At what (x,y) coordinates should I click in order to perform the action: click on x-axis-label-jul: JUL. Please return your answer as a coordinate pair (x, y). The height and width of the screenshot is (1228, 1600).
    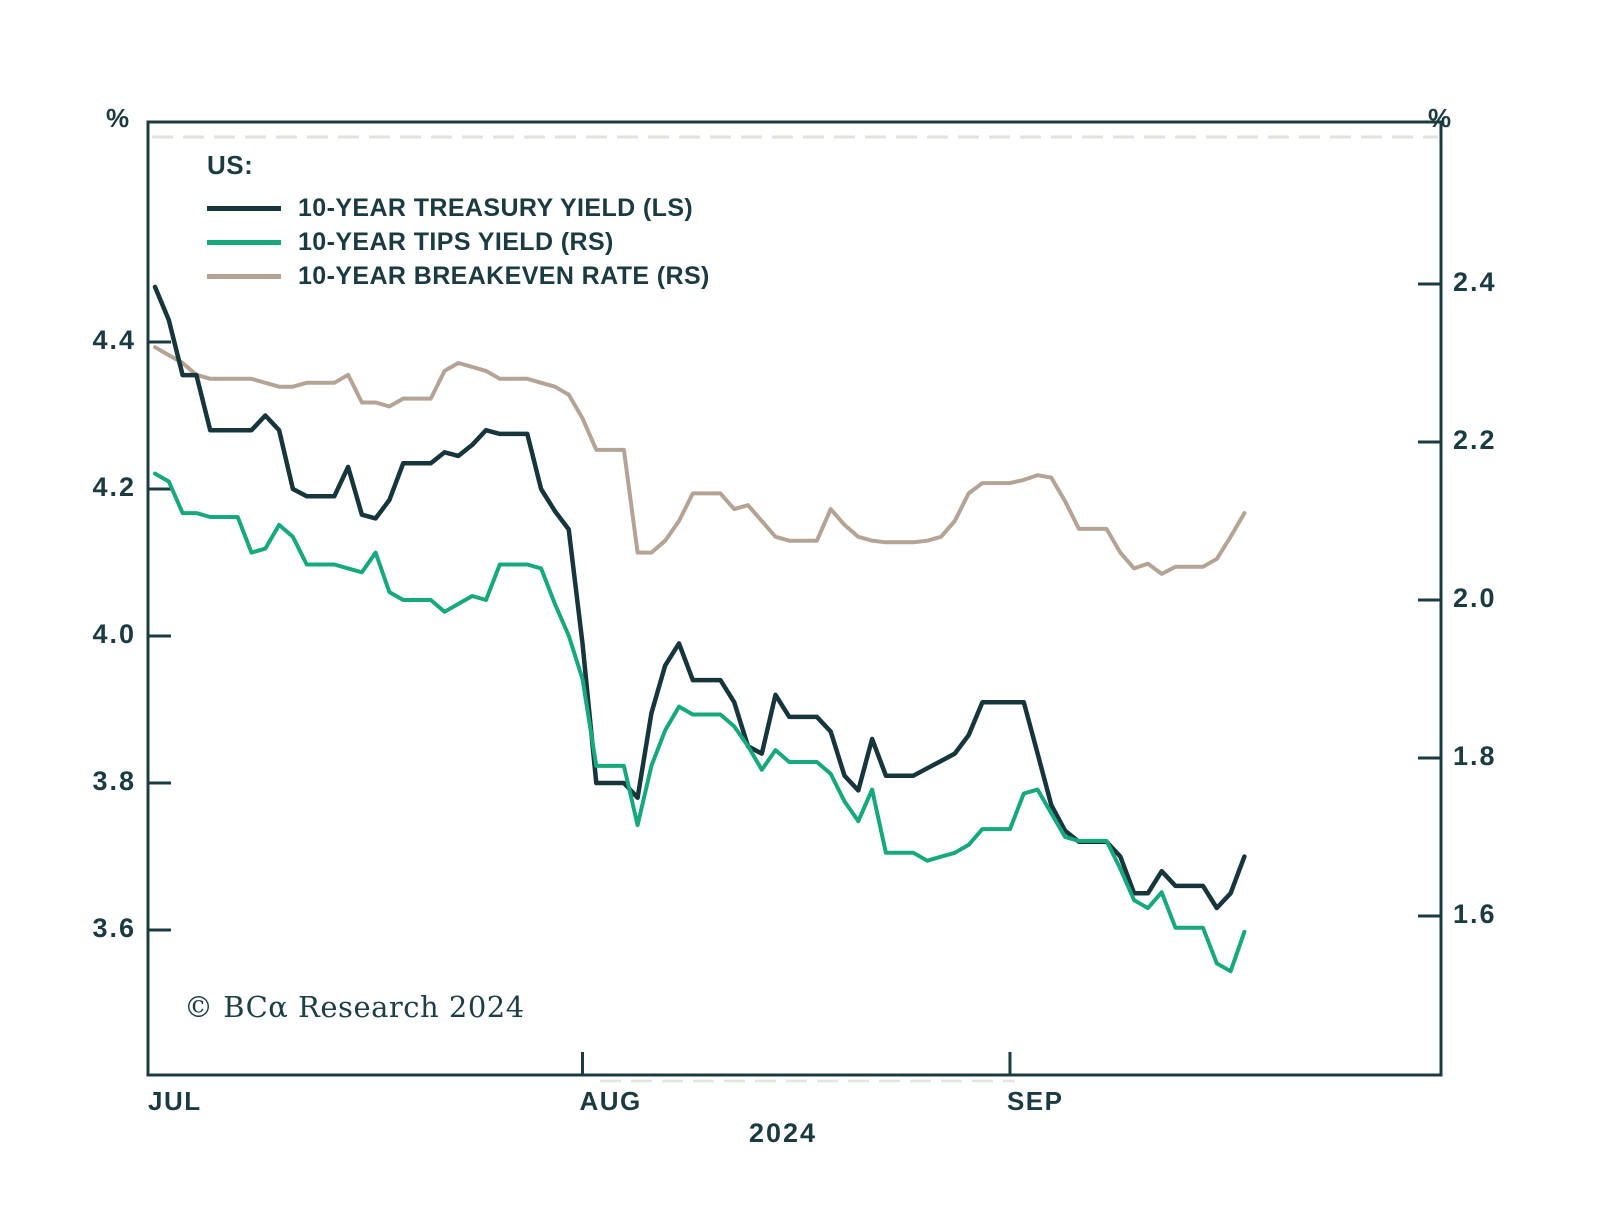
    Looking at the image, I should click on (175, 1101).